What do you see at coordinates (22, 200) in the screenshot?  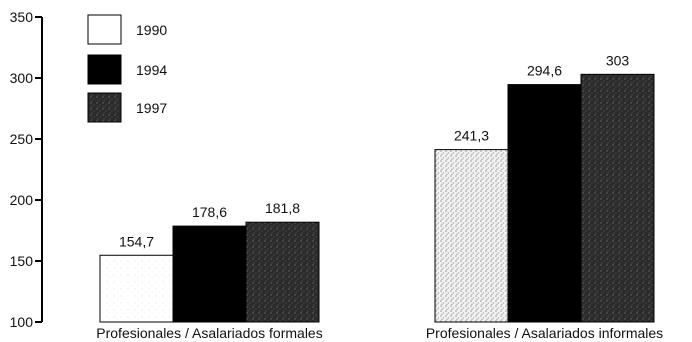 I see `y-tick-label: 200` at bounding box center [22, 200].